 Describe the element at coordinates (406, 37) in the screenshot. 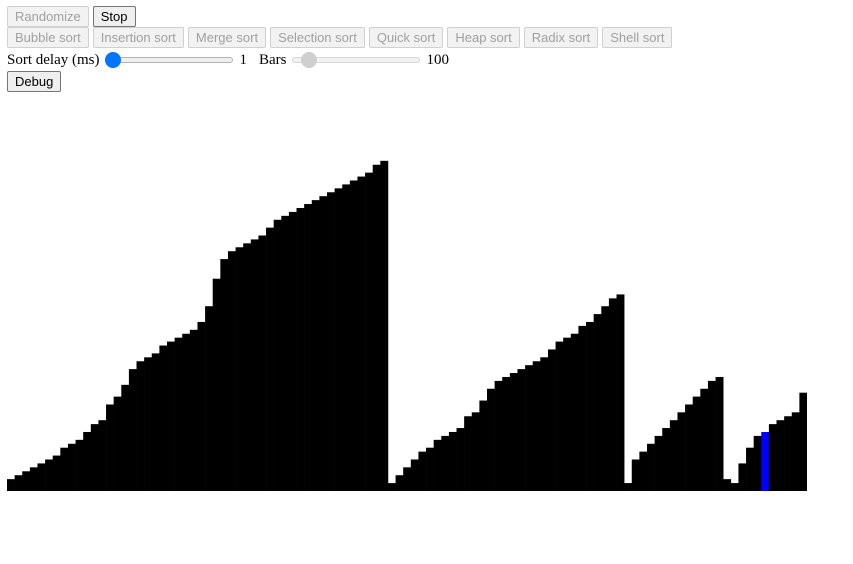

I see `quick-sort-button: Quick sort` at that location.